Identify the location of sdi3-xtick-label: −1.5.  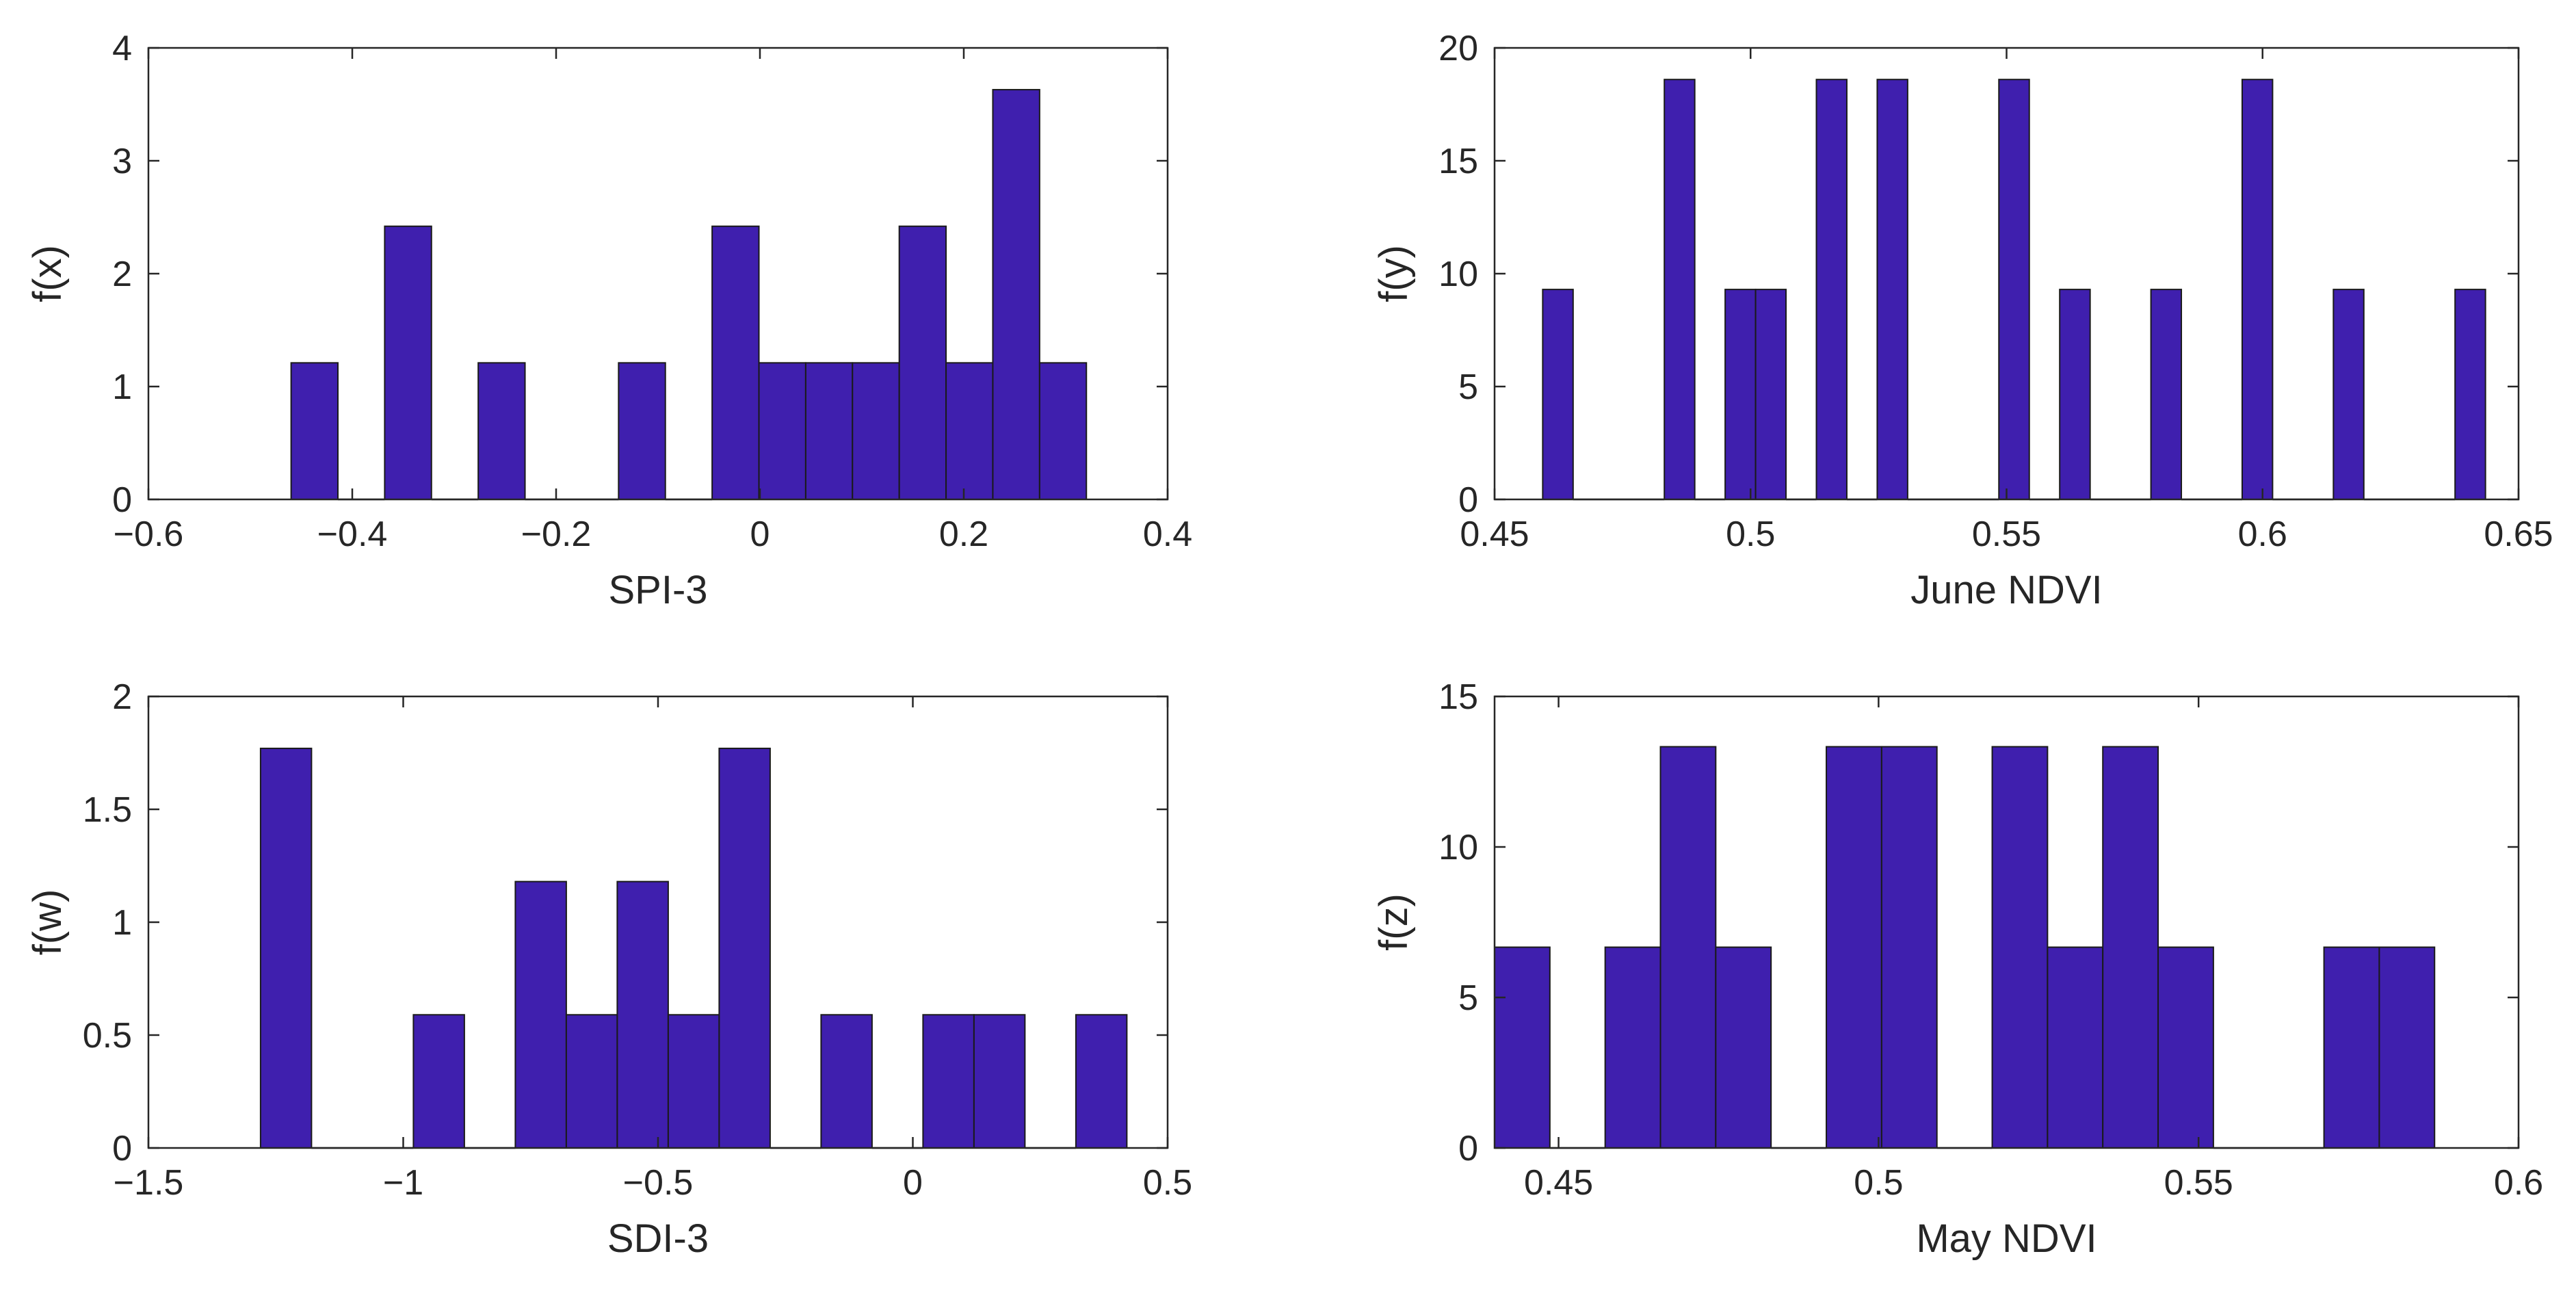
(149, 1183).